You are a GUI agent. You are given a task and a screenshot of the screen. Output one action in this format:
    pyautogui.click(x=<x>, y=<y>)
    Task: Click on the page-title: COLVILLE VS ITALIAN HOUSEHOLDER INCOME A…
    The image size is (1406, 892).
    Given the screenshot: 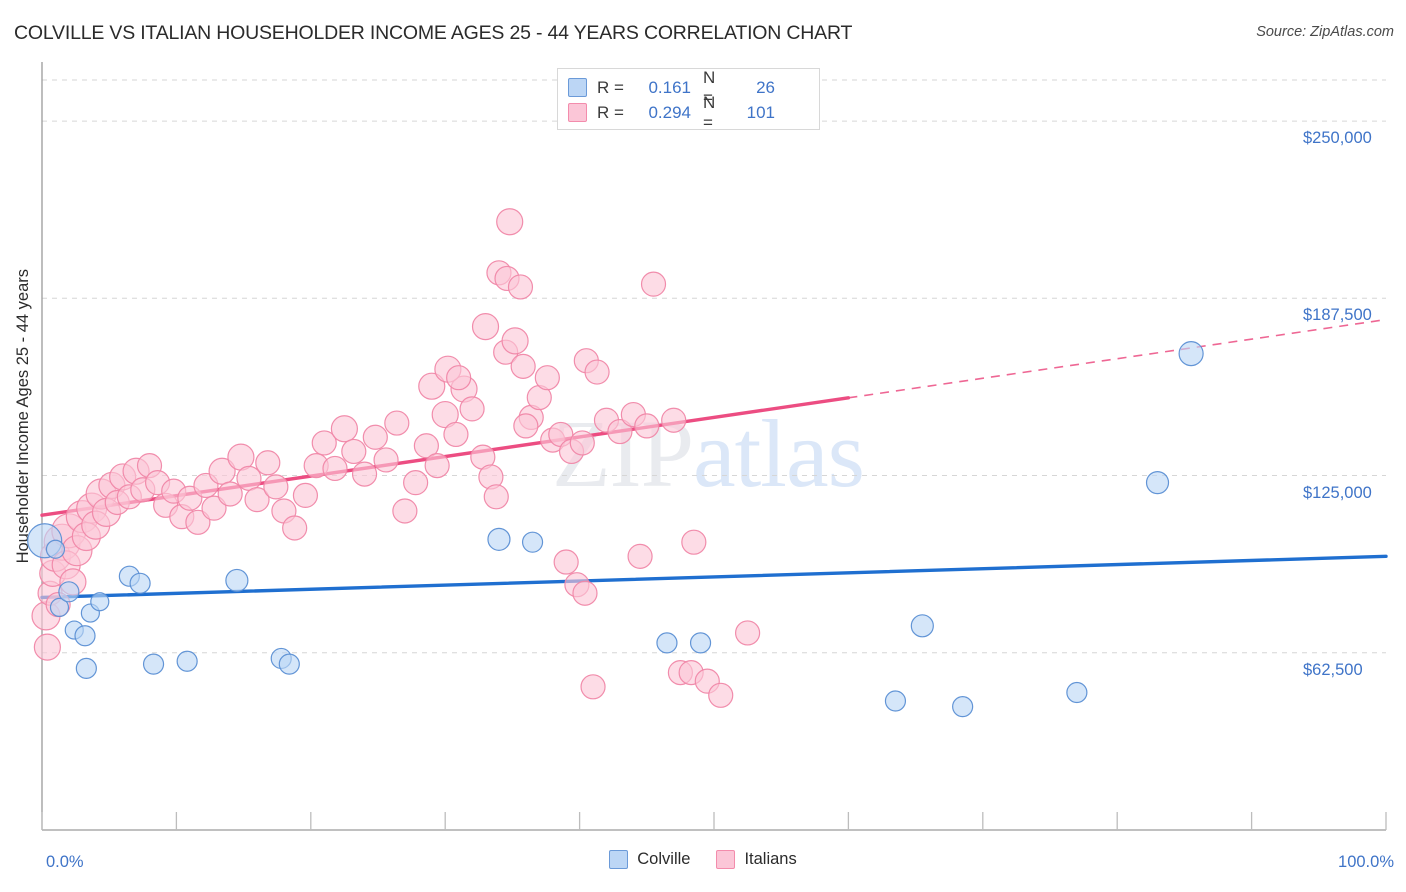 What is the action you would take?
    pyautogui.click(x=433, y=33)
    